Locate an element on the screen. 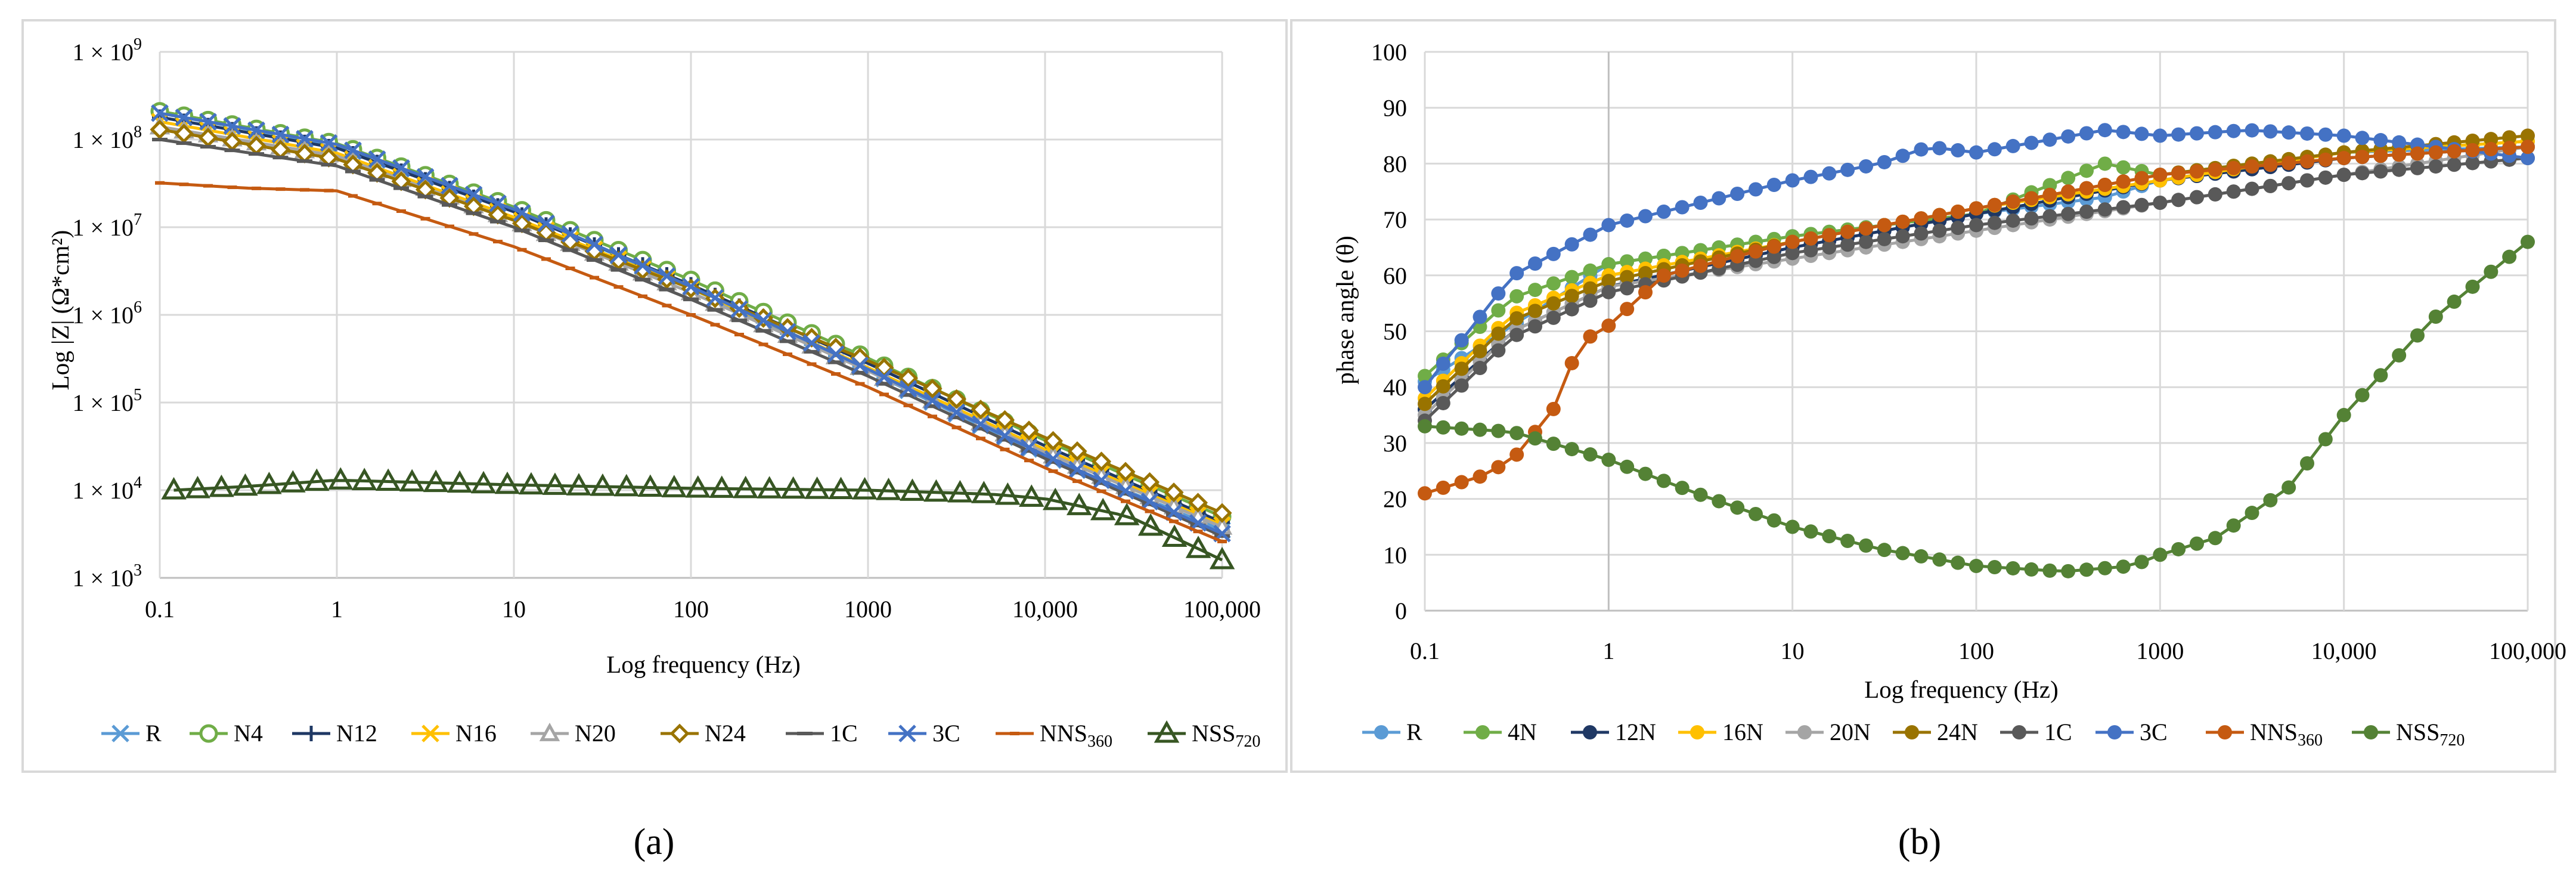  panel-a-legend-label: R is located at coordinates (153, 733).